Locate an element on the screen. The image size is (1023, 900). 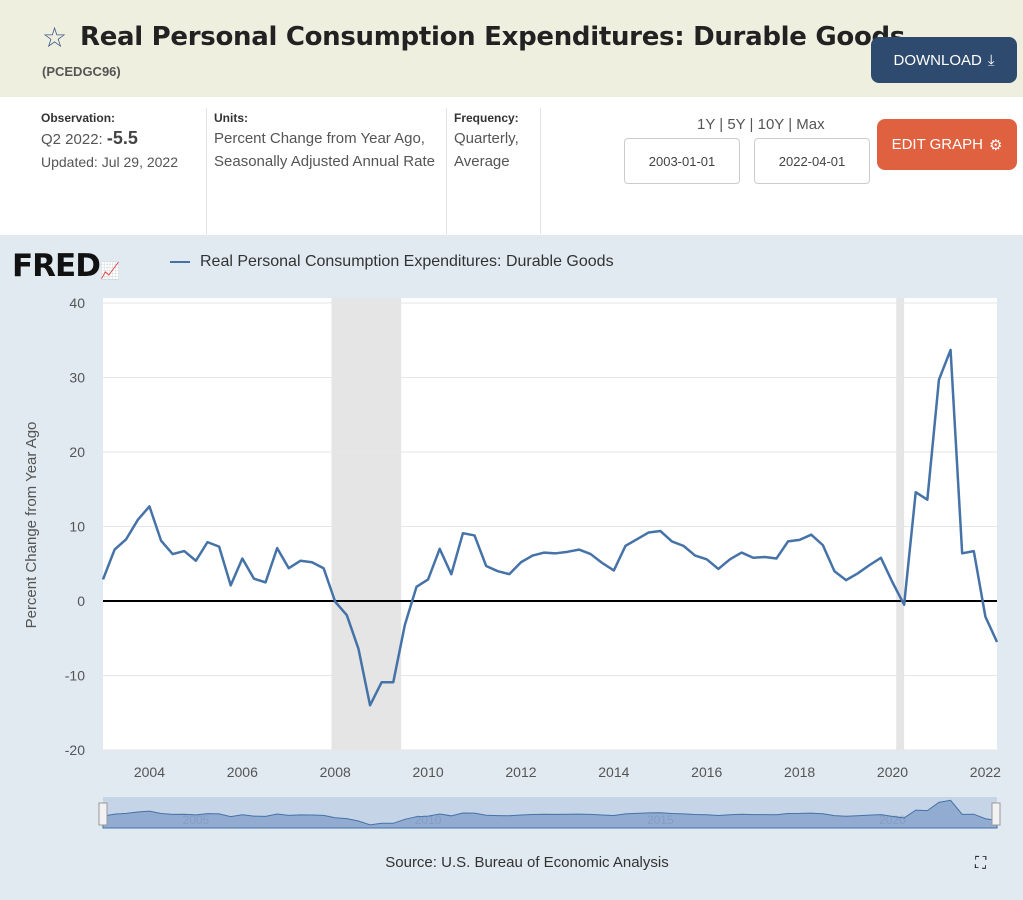
range-max: Max is located at coordinates (810, 124).